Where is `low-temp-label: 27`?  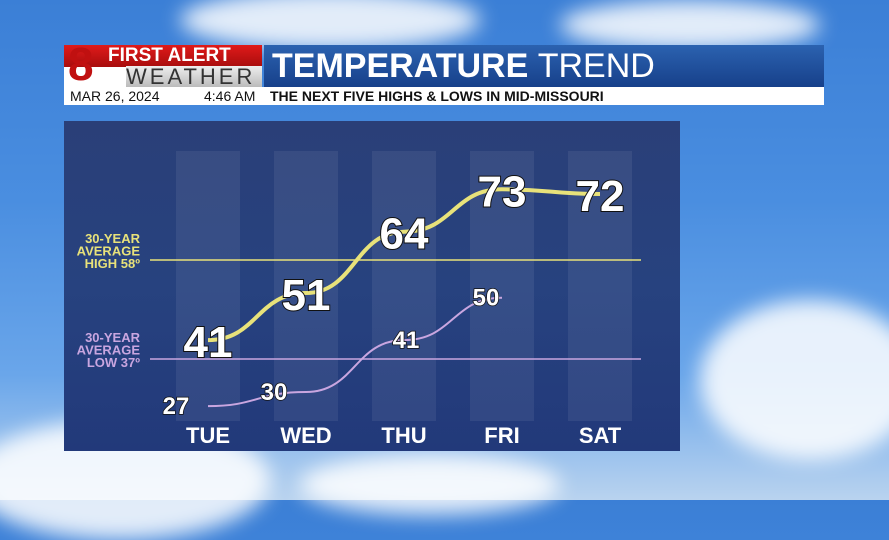 low-temp-label: 27 is located at coordinates (176, 406).